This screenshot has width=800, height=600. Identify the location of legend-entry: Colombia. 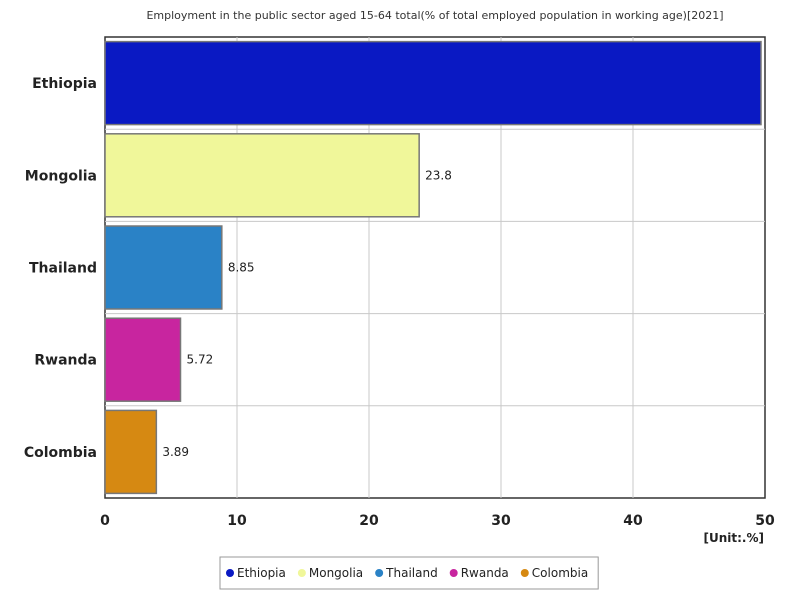
(560, 573).